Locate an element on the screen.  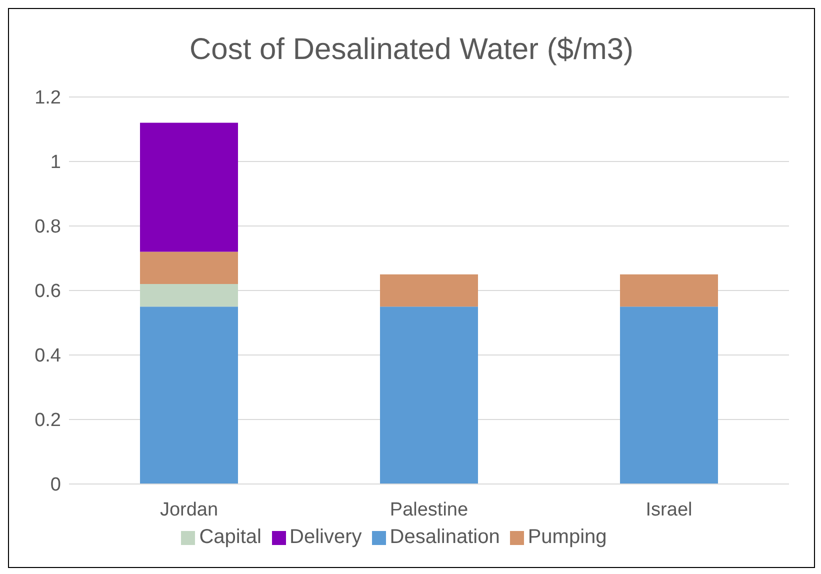
chart-title: Cost of Desalinated Water ($/m3) is located at coordinates (411, 50).